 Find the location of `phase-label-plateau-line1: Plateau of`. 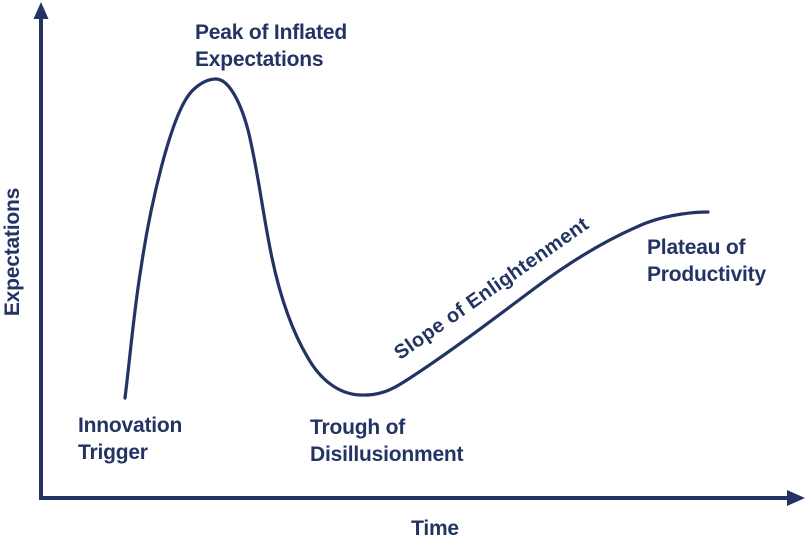

phase-label-plateau-line1: Plateau of is located at coordinates (696, 247).